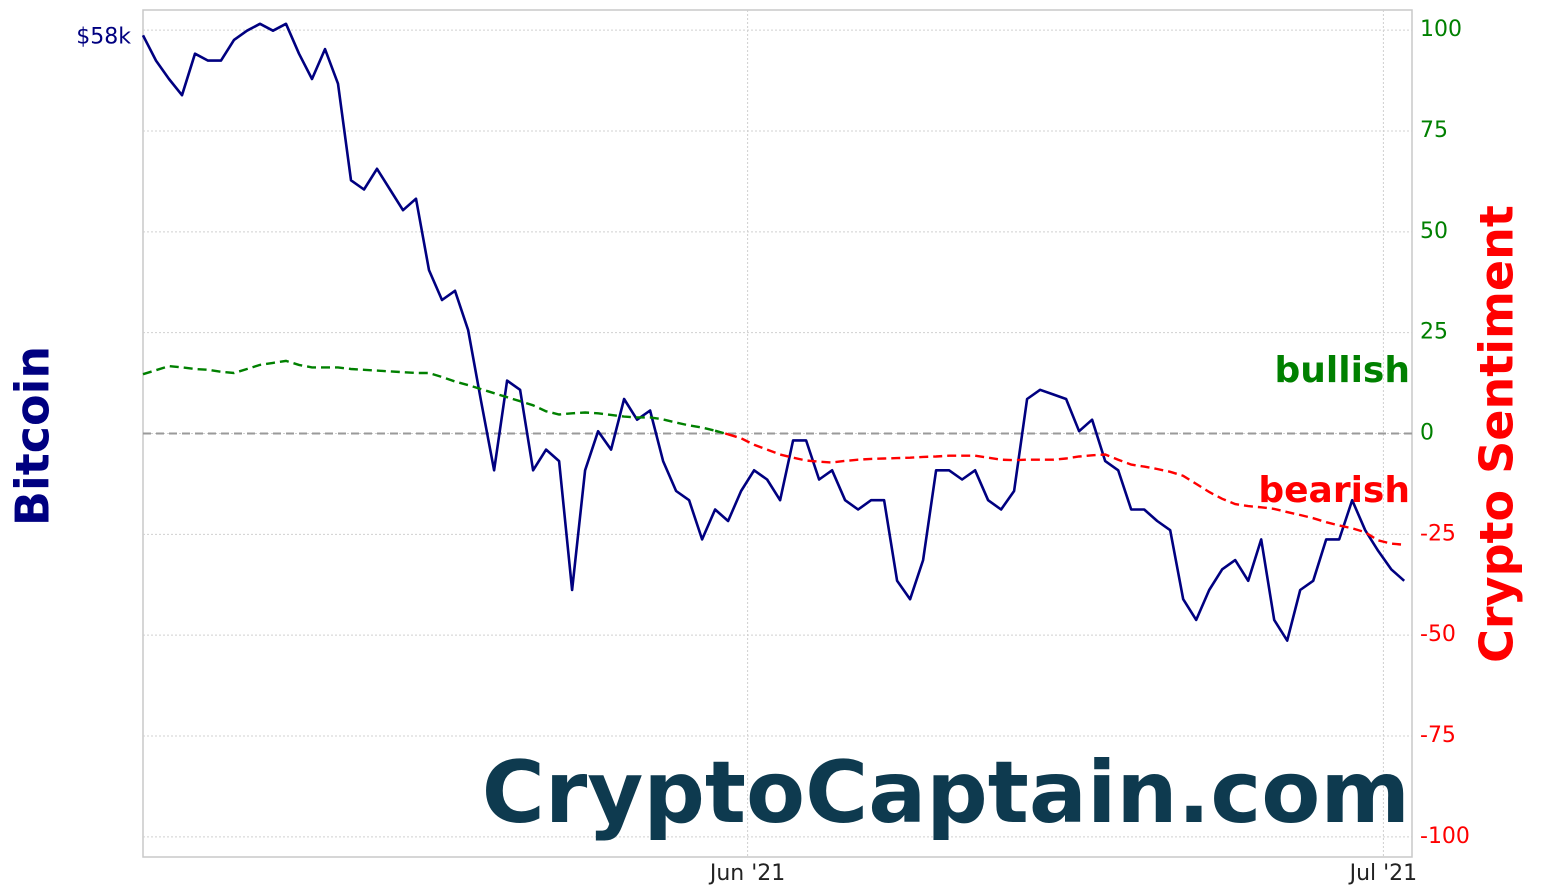 The width and height of the screenshot is (1541, 896). I want to click on x-tick-label: Jun '21, so click(746, 873).